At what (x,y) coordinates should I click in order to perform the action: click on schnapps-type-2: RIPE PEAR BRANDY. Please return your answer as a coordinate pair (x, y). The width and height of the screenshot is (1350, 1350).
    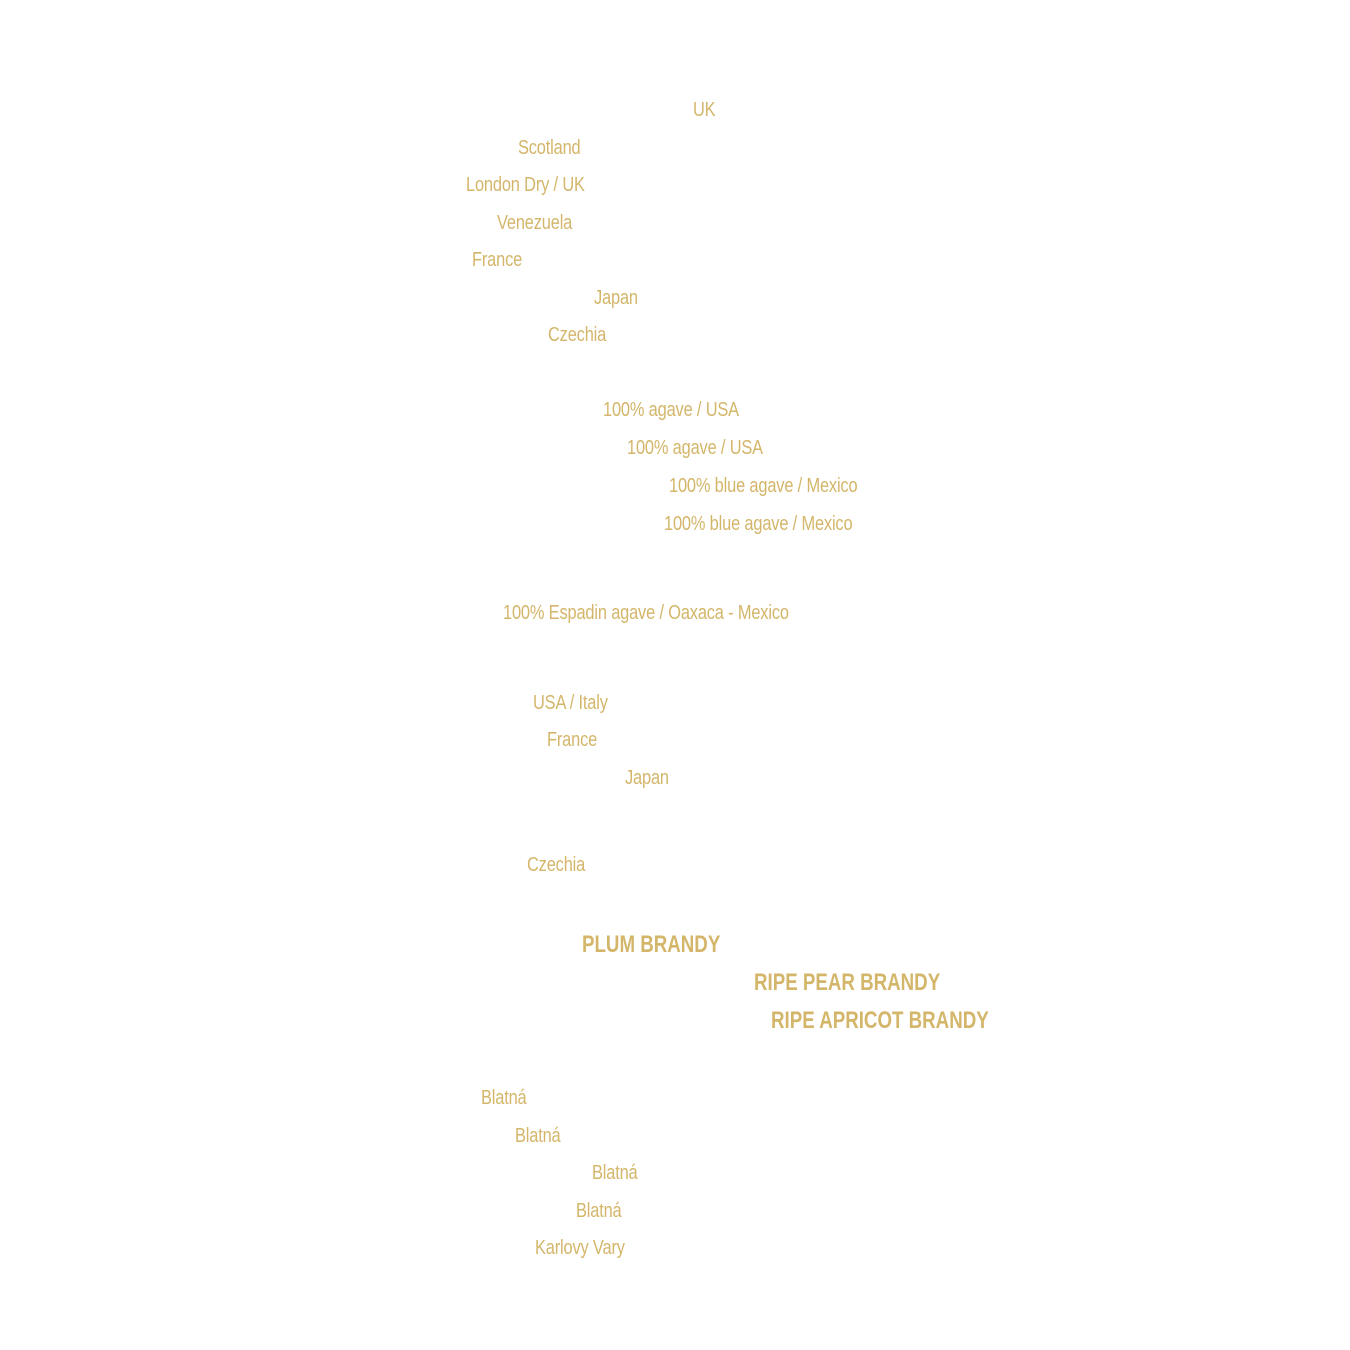
    Looking at the image, I should click on (847, 982).